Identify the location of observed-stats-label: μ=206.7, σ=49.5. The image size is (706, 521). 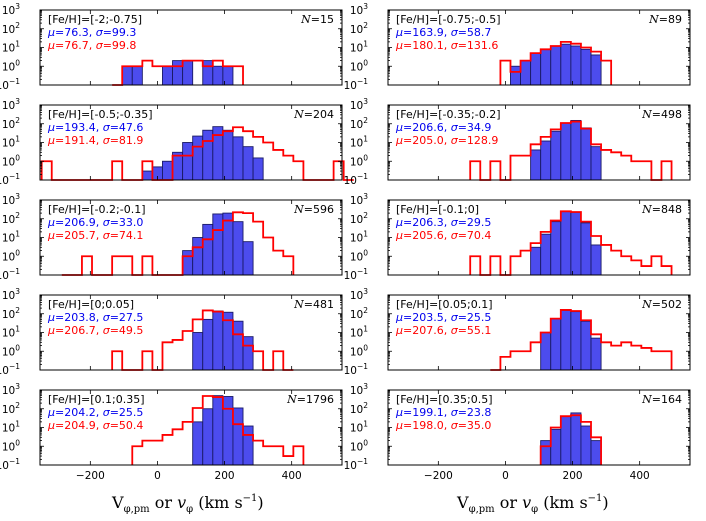
(95, 330).